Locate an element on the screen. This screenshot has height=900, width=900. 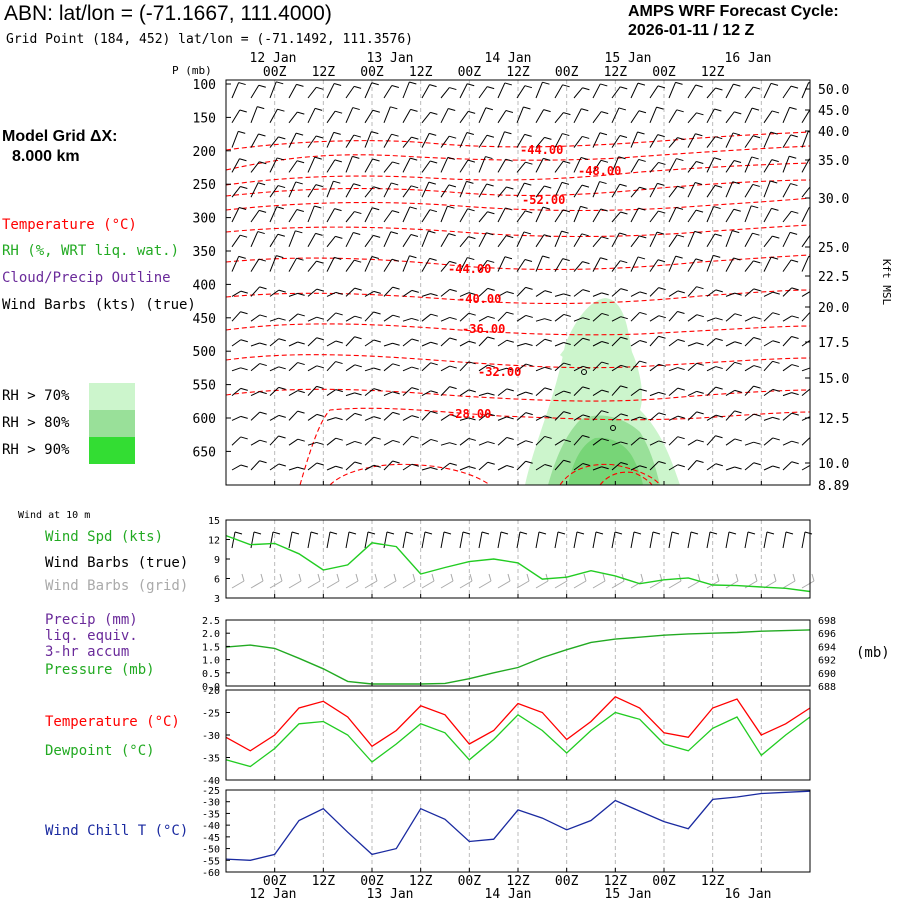
legend-rh80-swatch is located at coordinates (112, 423).